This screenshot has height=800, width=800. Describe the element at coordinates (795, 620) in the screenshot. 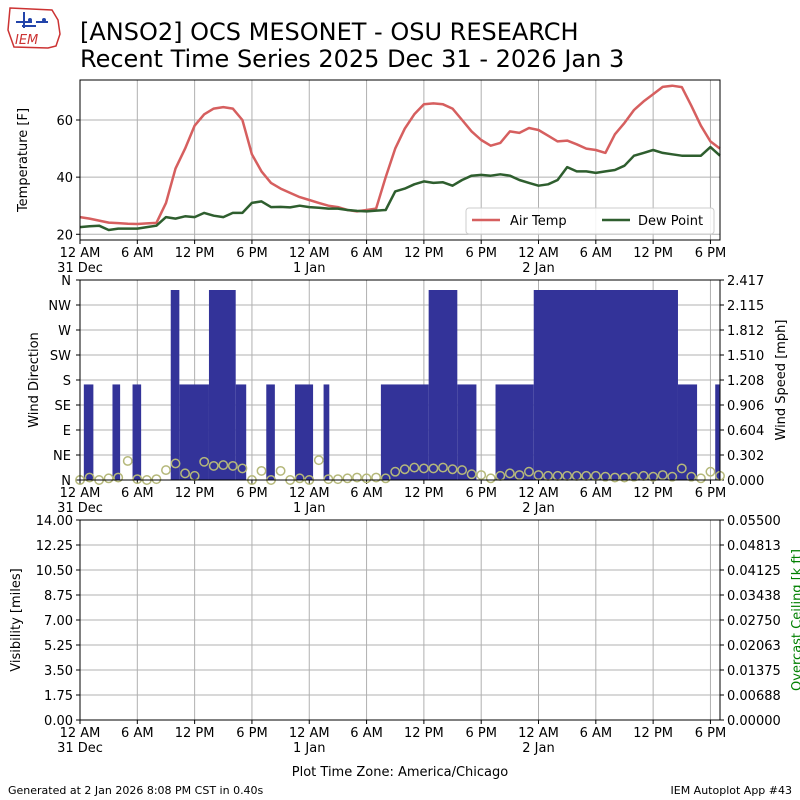

I see `ceiling-axis-label: Overcast Ceiling [k ft]` at that location.